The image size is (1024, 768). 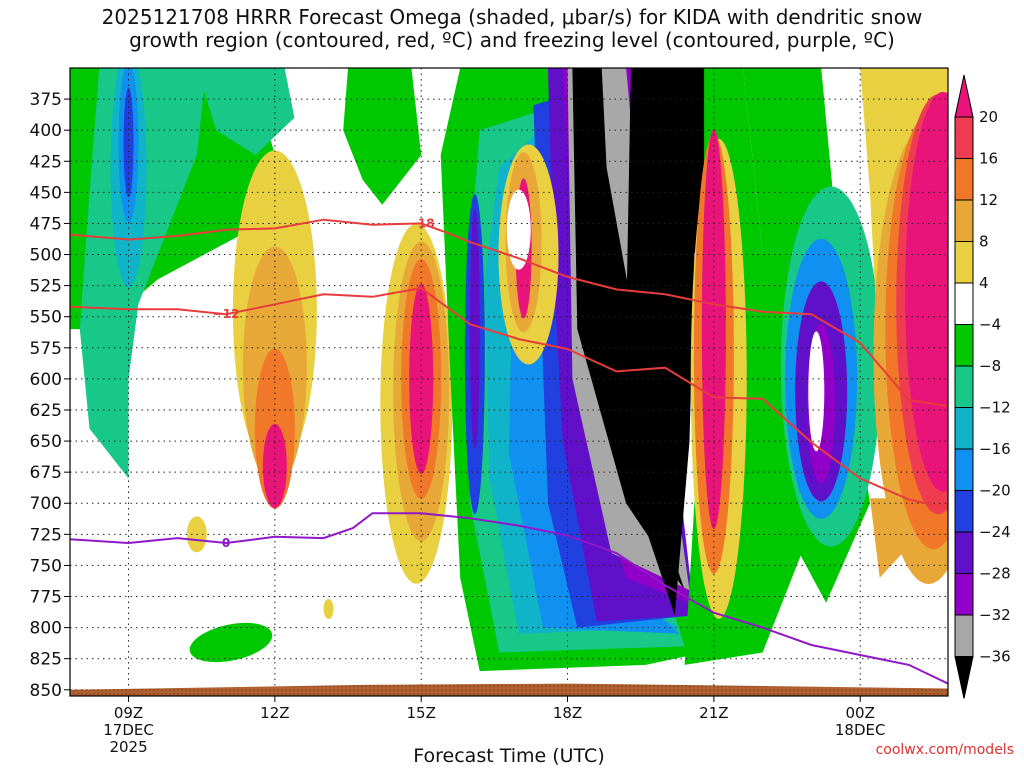 What do you see at coordinates (231, 642) in the screenshot?
I see `omega-area-ascent-green-low` at bounding box center [231, 642].